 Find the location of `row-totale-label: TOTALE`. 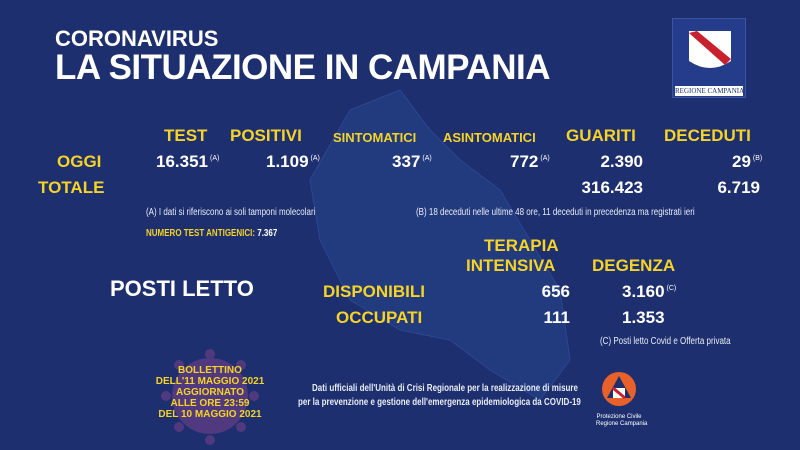

row-totale-label: TOTALE is located at coordinates (71, 187).